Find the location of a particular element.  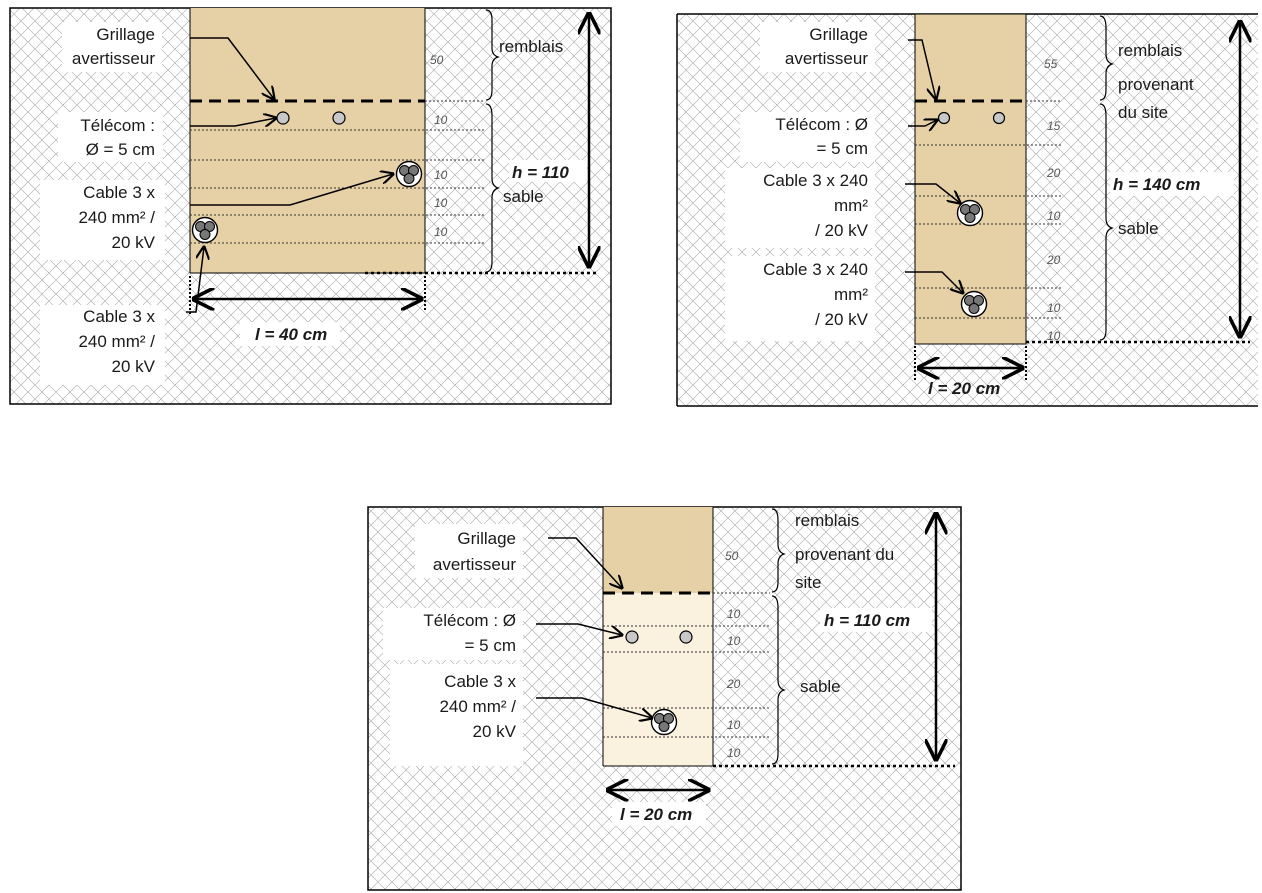

telecom-label: Télécom : is located at coordinates (117, 125).